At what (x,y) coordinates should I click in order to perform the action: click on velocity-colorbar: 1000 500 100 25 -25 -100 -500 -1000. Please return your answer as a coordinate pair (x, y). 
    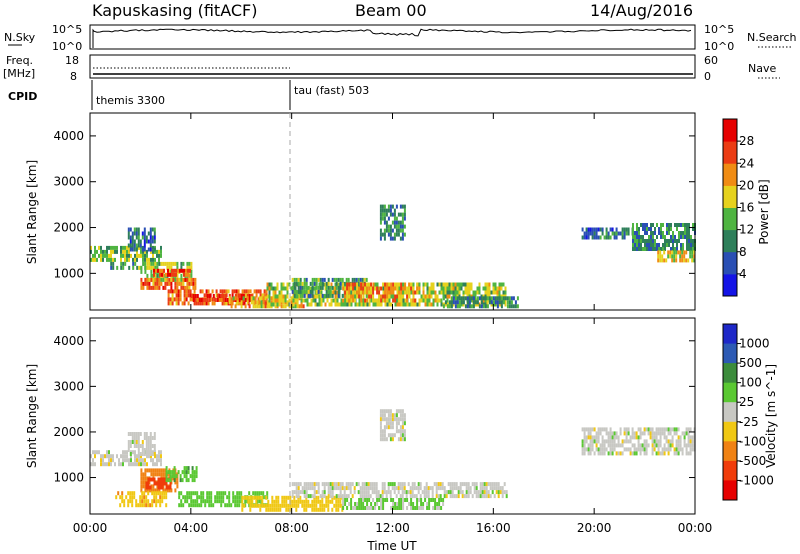
    Looking at the image, I should click on (748, 412).